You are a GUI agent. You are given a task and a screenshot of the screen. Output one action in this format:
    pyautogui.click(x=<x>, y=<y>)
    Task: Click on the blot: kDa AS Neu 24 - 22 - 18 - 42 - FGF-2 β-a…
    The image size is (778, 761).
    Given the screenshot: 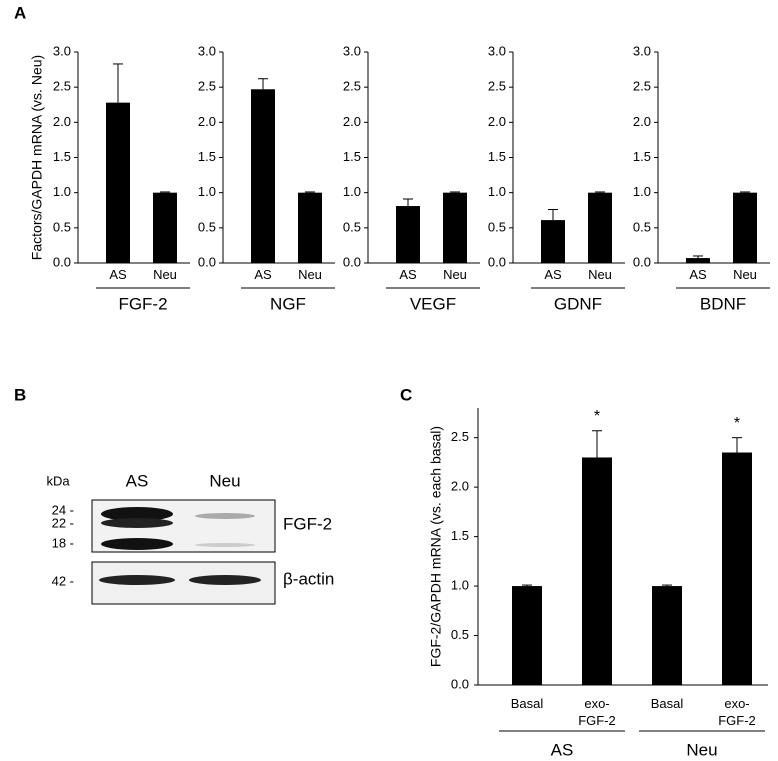 What is the action you would take?
    pyautogui.click(x=190, y=538)
    